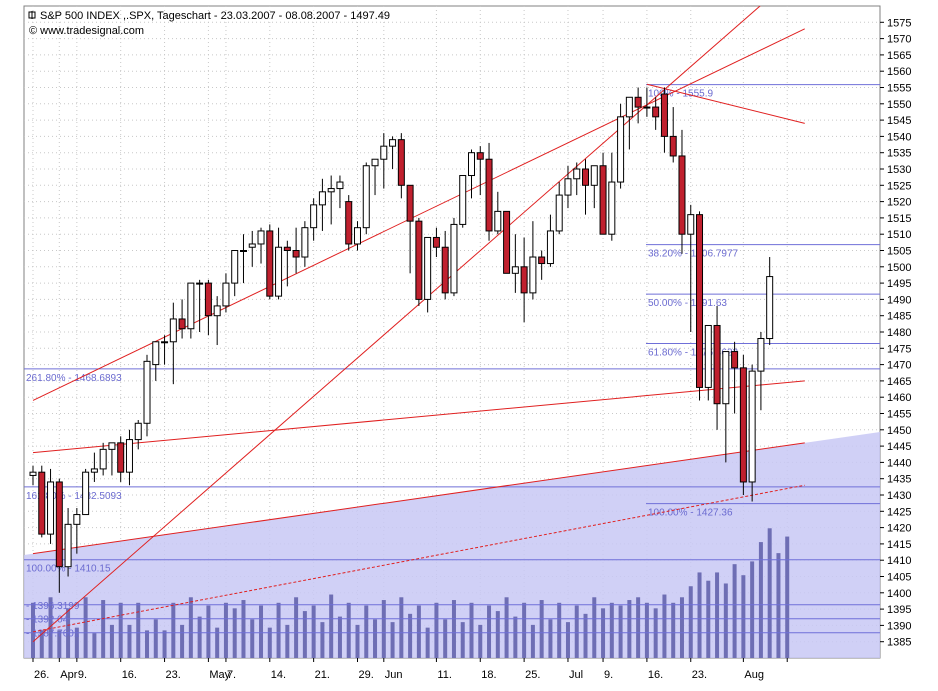 The width and height of the screenshot is (938, 691). What do you see at coordinates (899, 72) in the screenshot?
I see `y-tick-label: 1560` at bounding box center [899, 72].